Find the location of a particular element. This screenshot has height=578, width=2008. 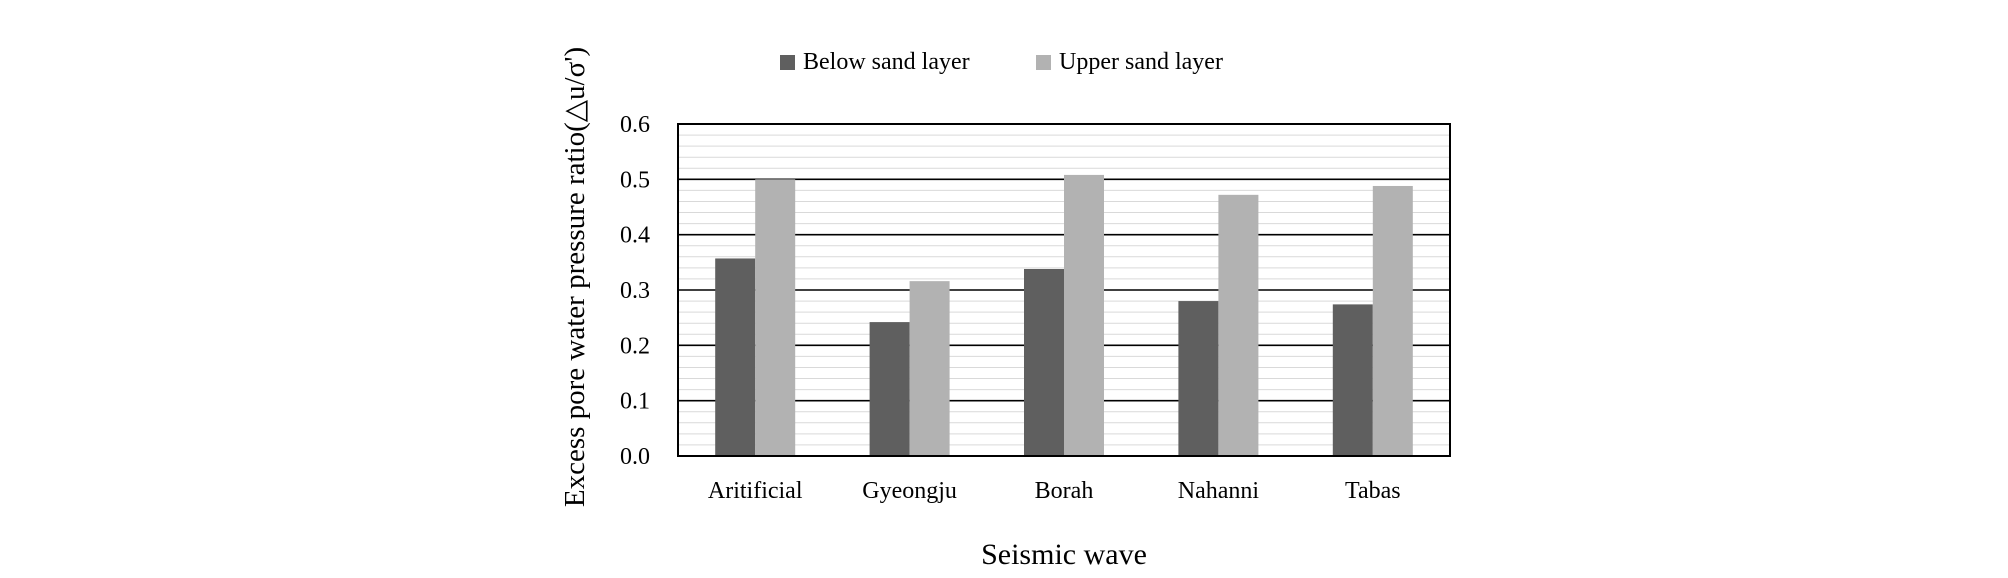

x-tick-label: Borah is located at coordinates (1064, 491).